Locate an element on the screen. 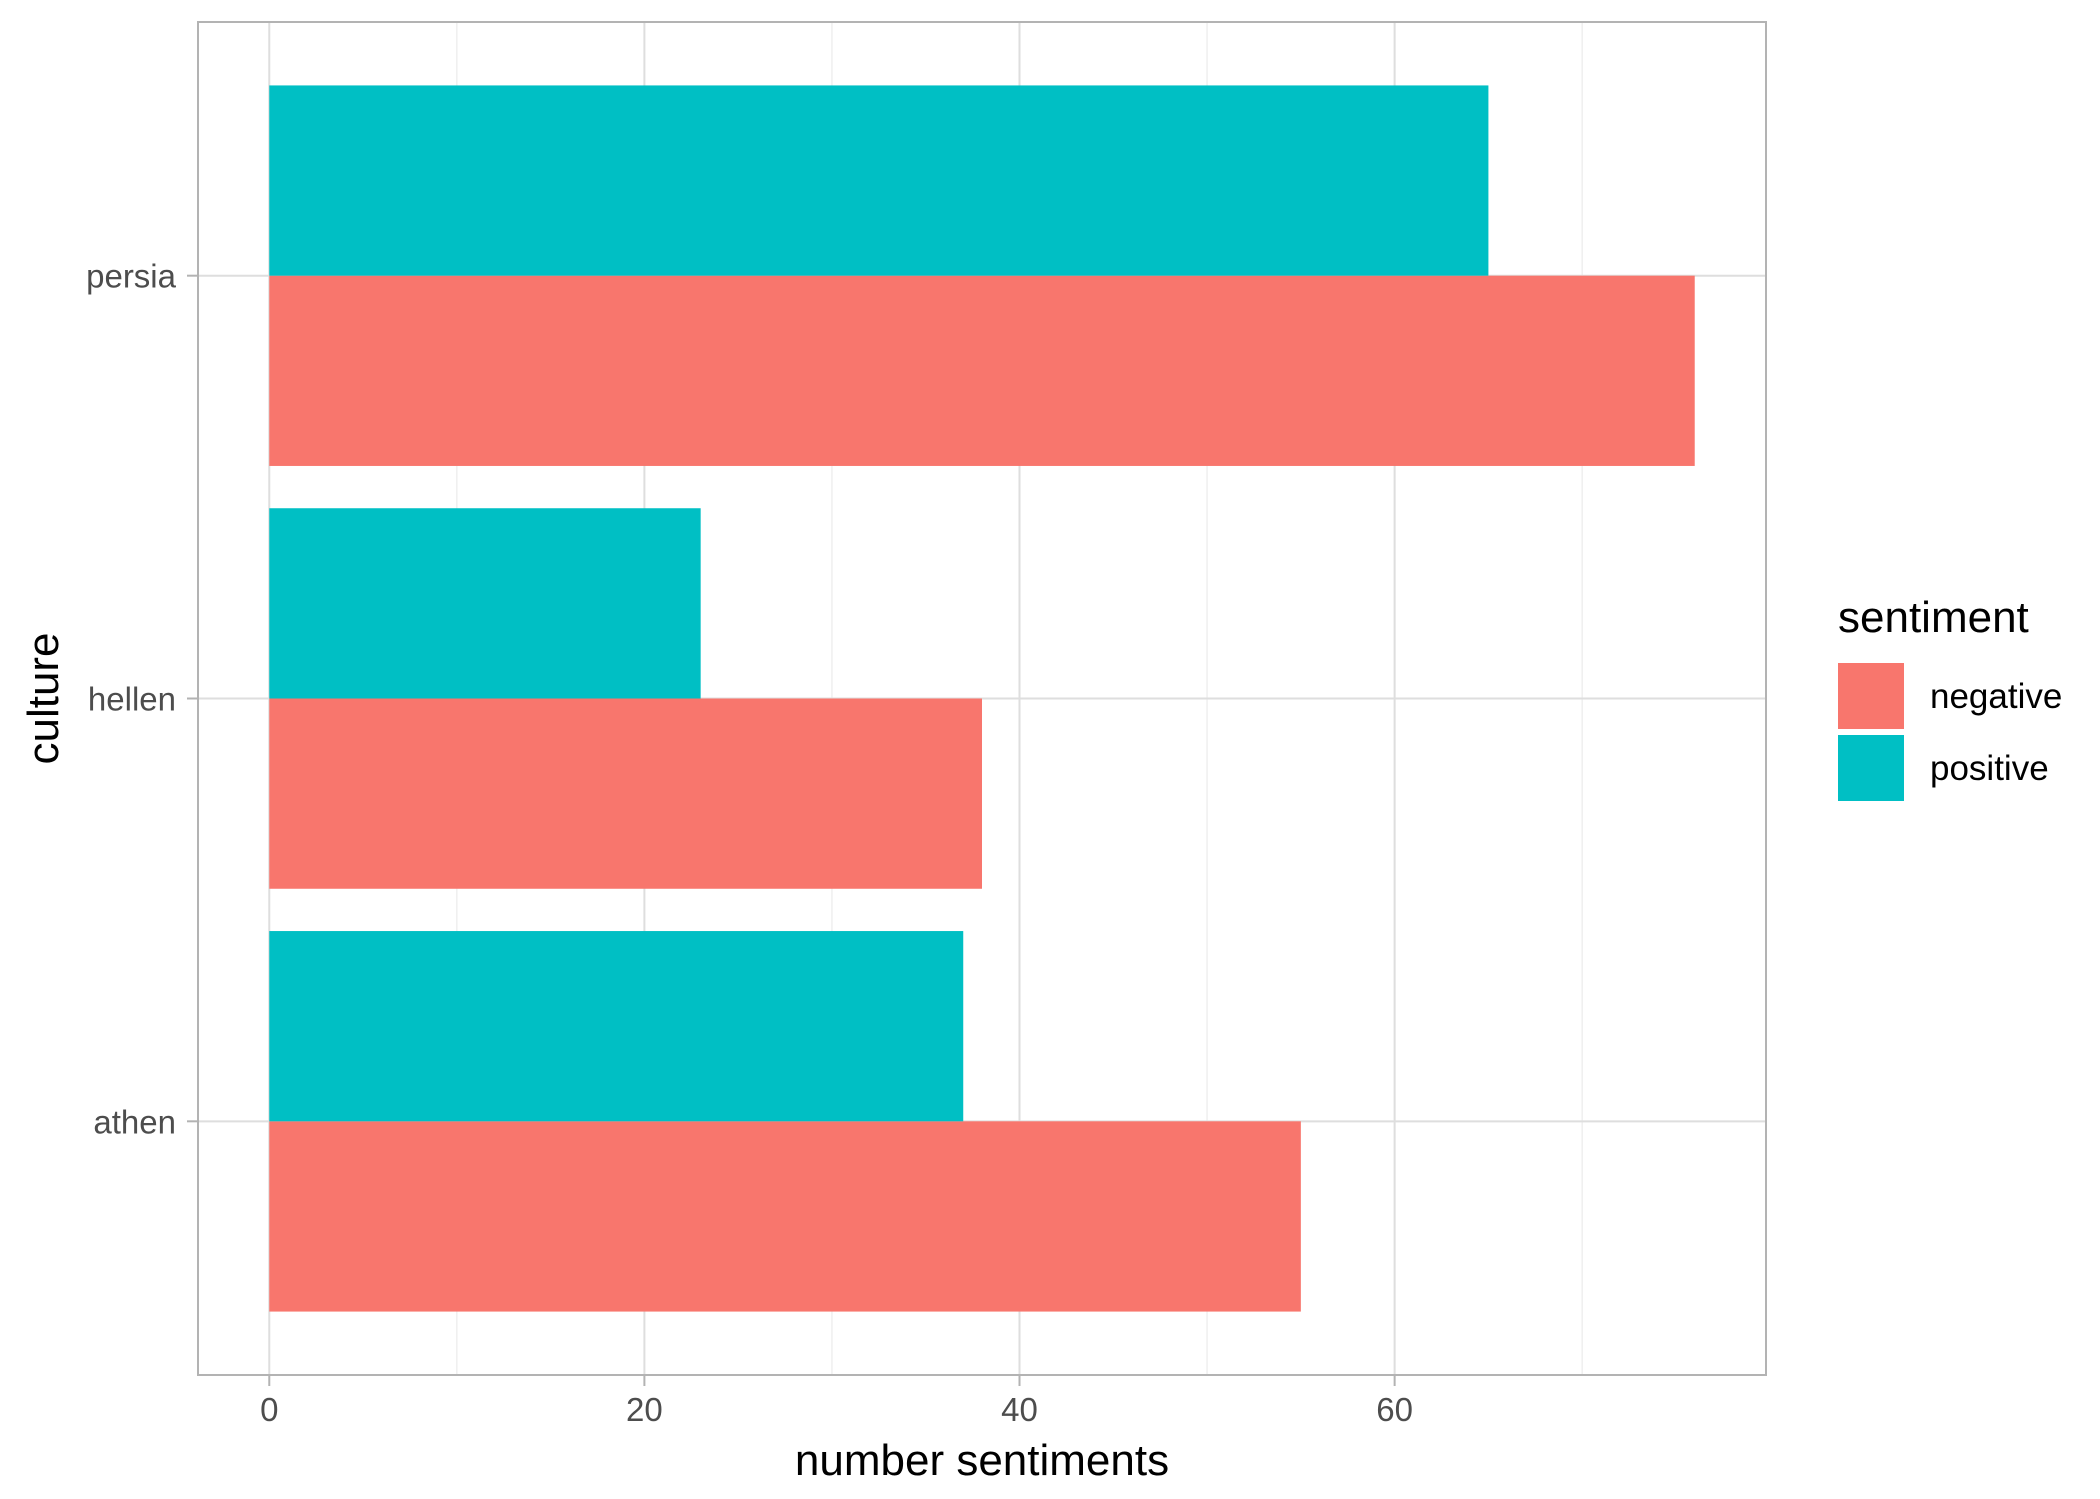 The image size is (2100, 1499). bar-positive-hellen is located at coordinates (485, 603).